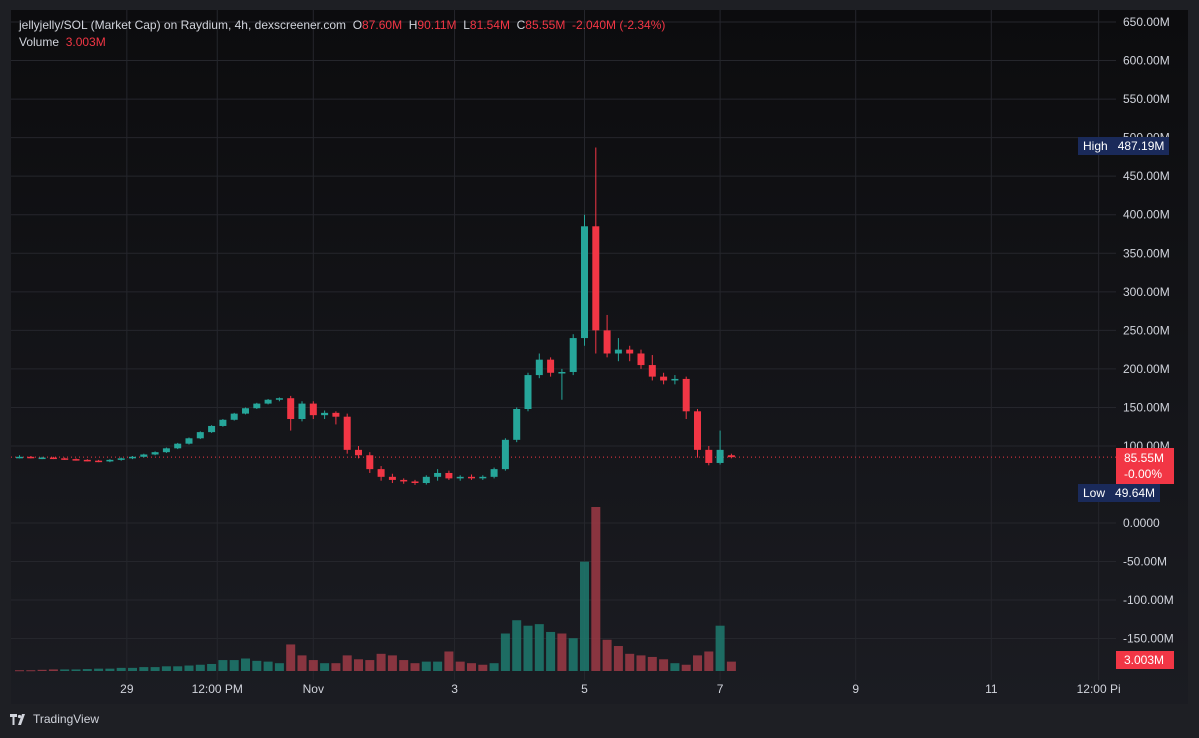 The width and height of the screenshot is (1199, 738). Describe the element at coordinates (1146, 215) in the screenshot. I see `price-tick-label: 400.00M` at that location.